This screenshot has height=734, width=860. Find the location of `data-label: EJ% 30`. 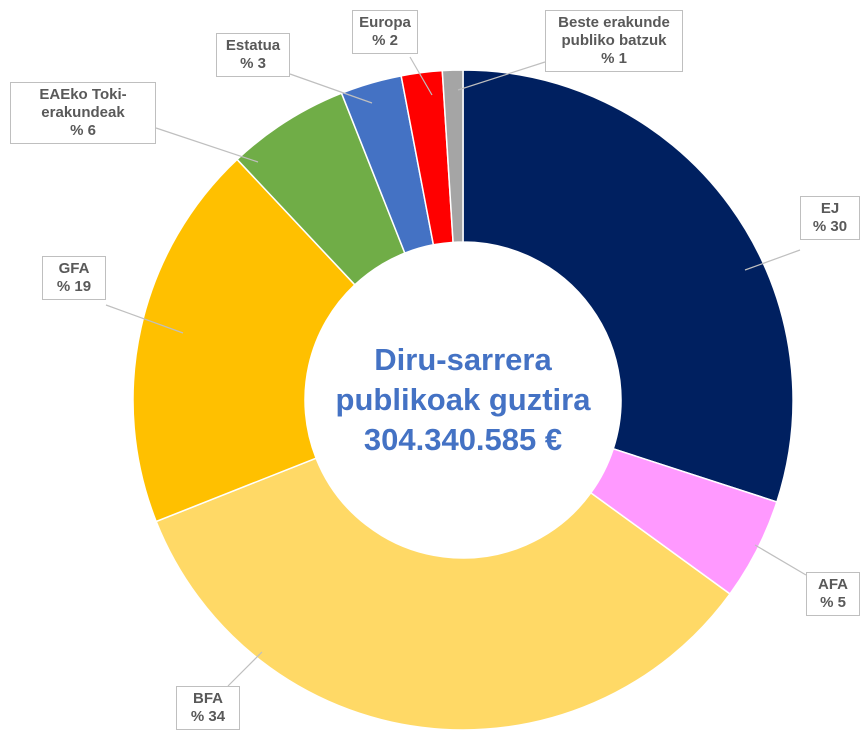

data-label: EJ% 30 is located at coordinates (830, 218).